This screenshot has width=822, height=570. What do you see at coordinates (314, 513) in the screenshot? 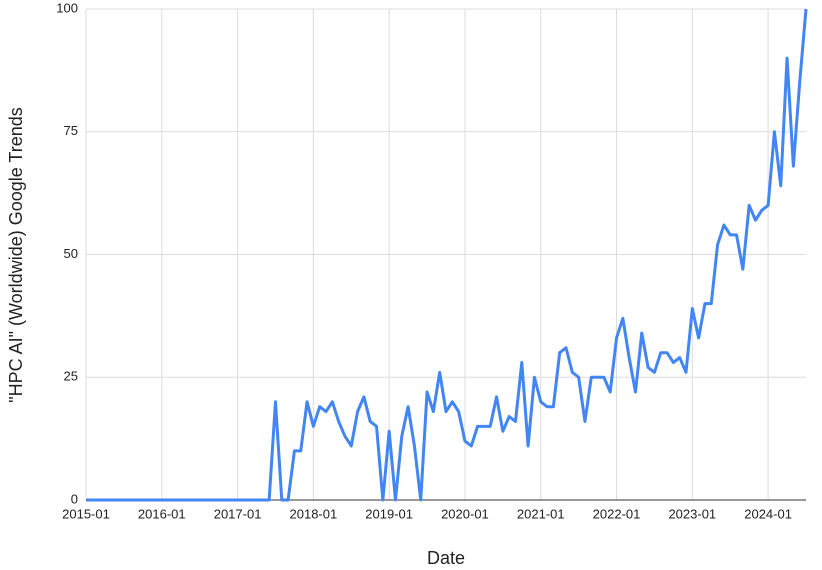
I see `x-tick-label: 2018-01` at bounding box center [314, 513].